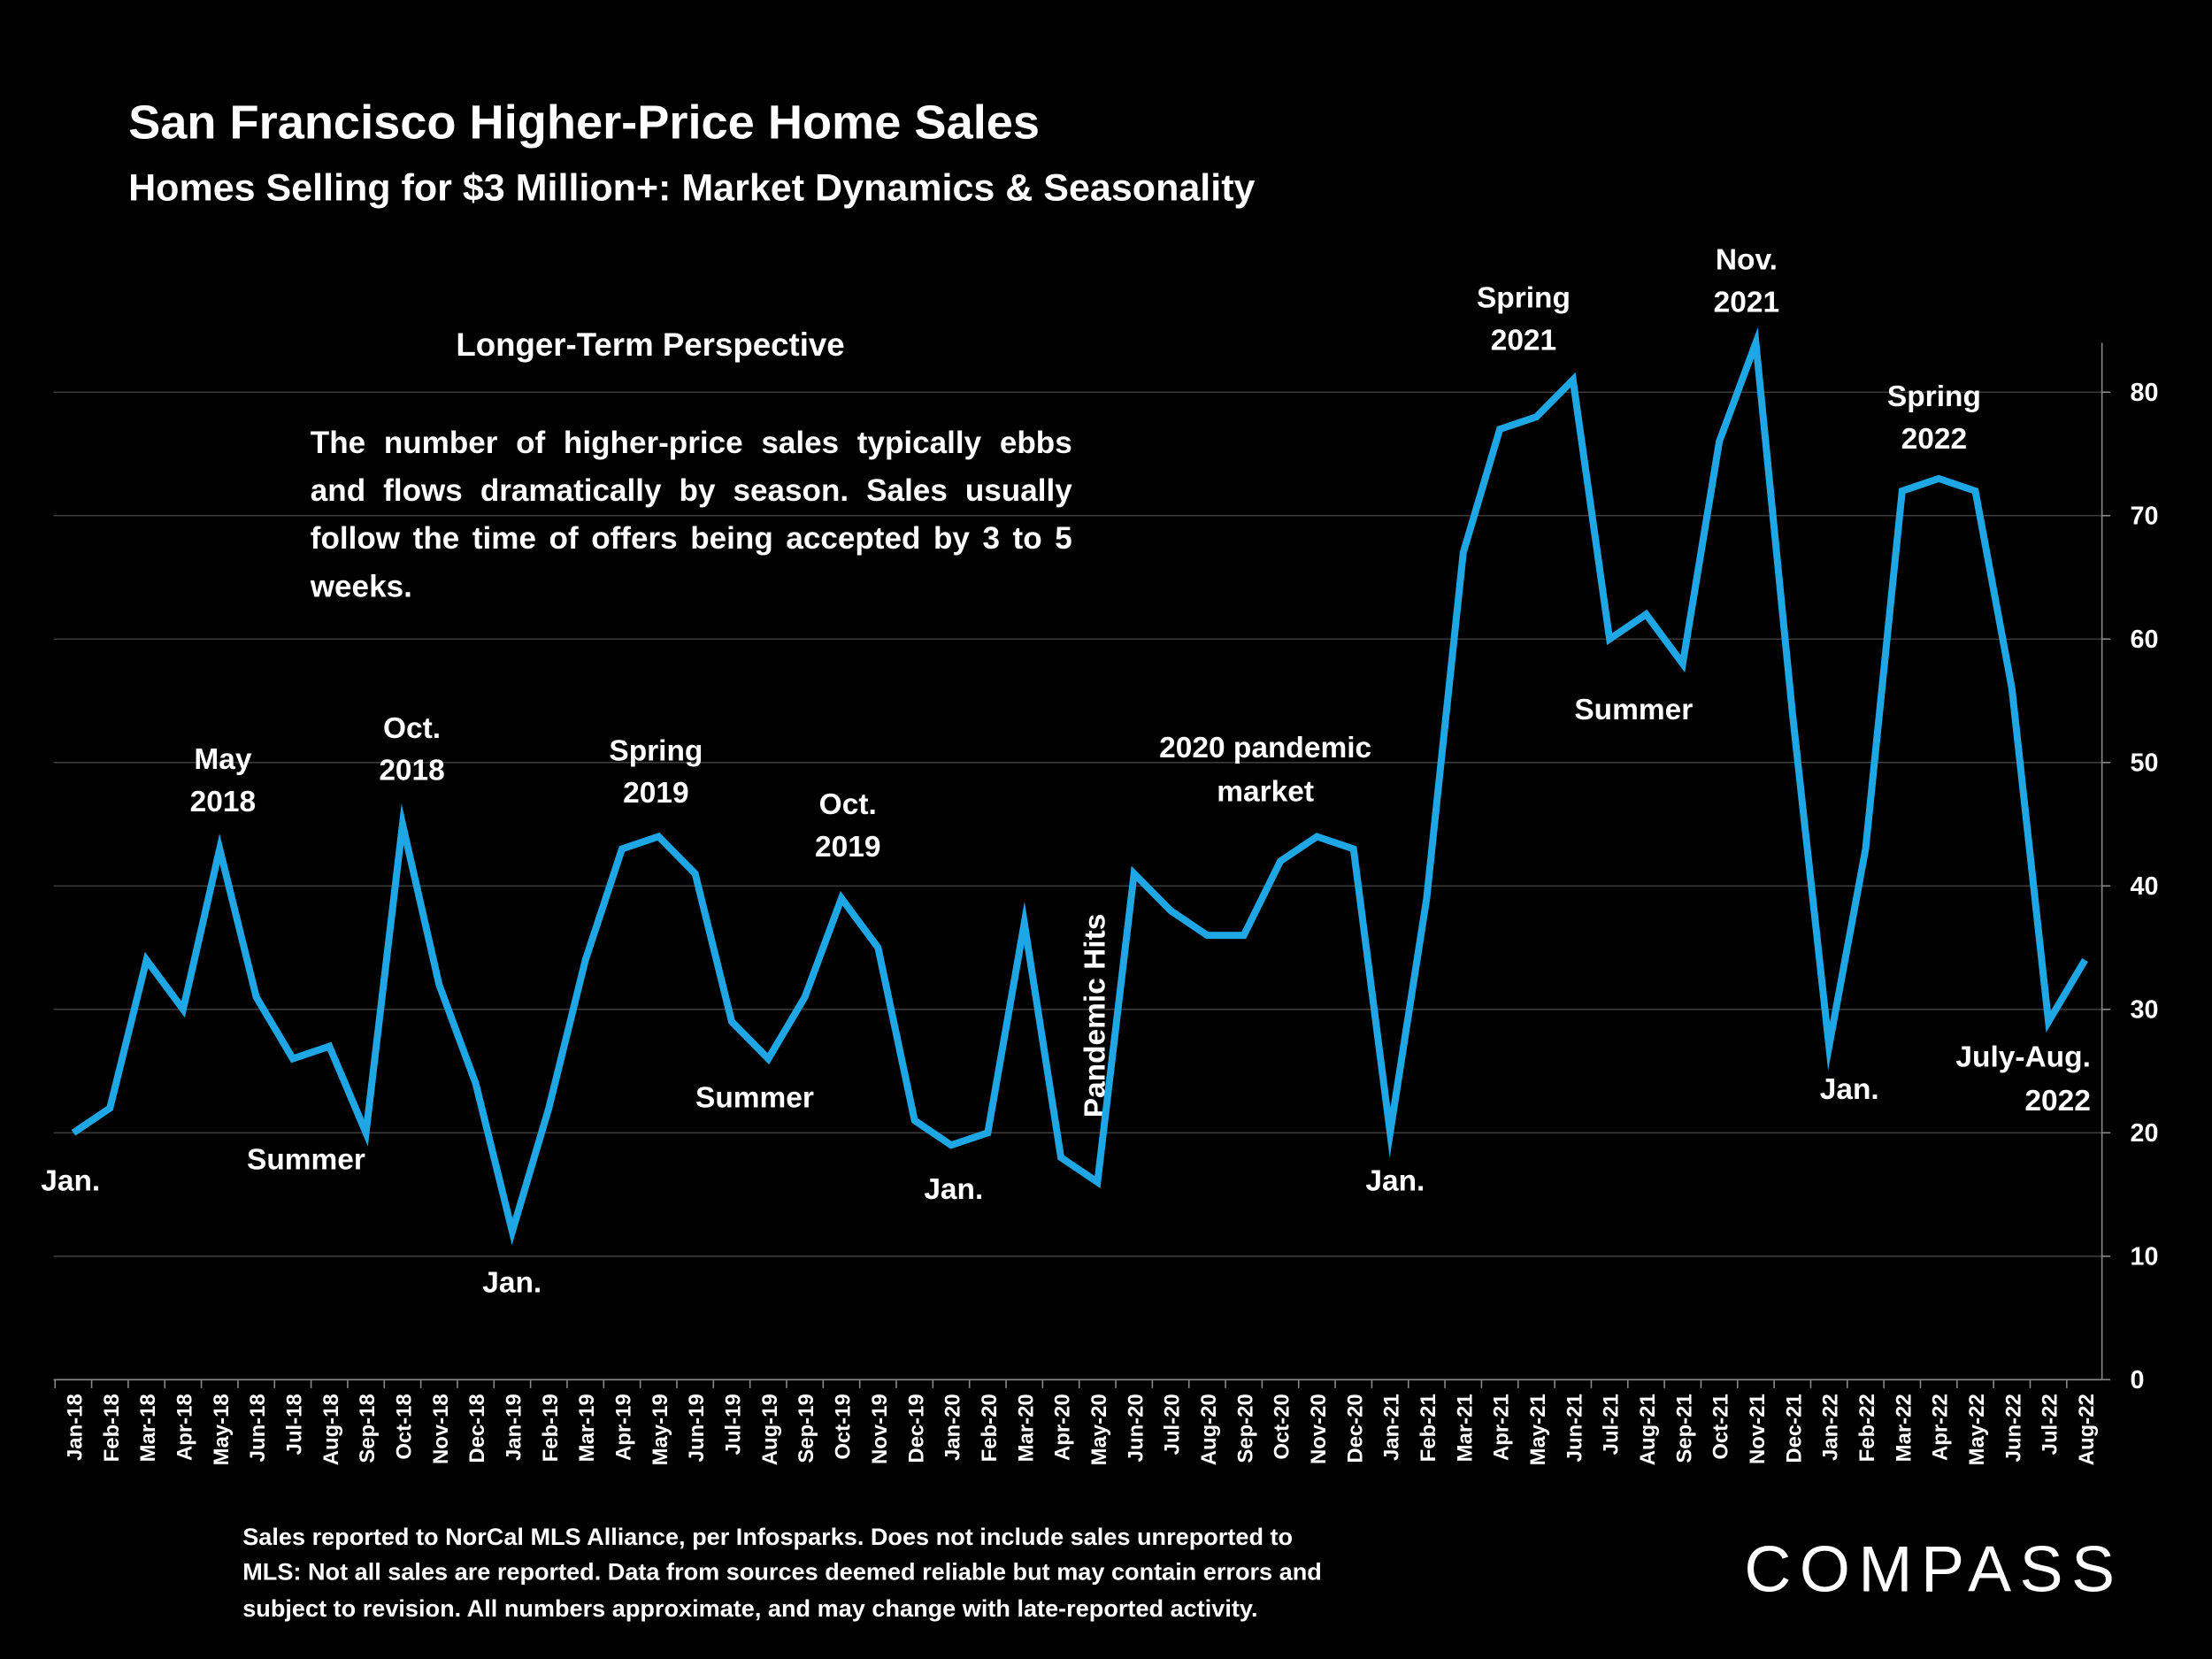  What do you see at coordinates (1612, 1424) in the screenshot?
I see `x-tick-label: Jul-21` at bounding box center [1612, 1424].